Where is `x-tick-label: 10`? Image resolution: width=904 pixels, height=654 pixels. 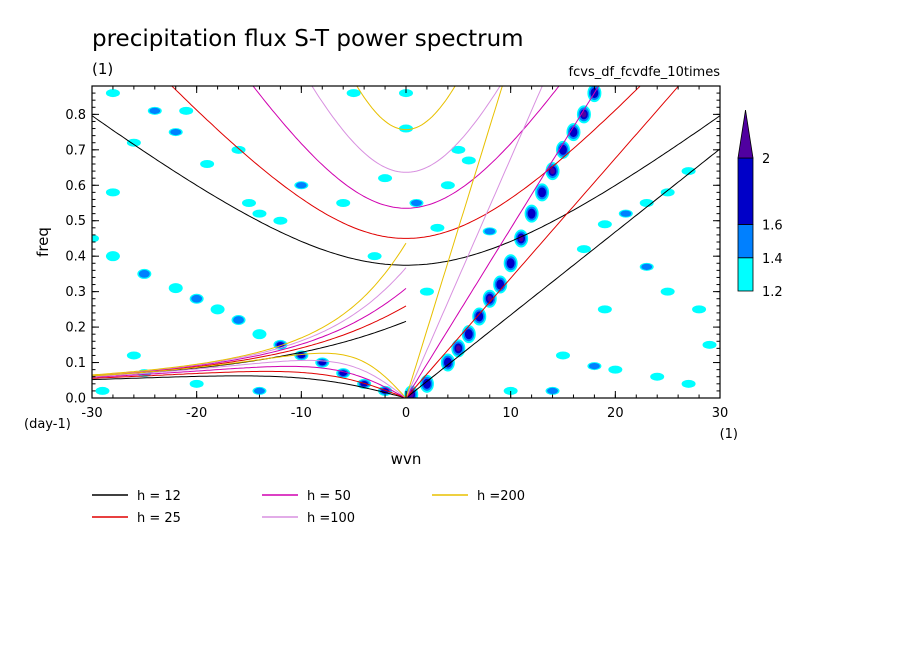 x-tick-label: 10 is located at coordinates (510, 413).